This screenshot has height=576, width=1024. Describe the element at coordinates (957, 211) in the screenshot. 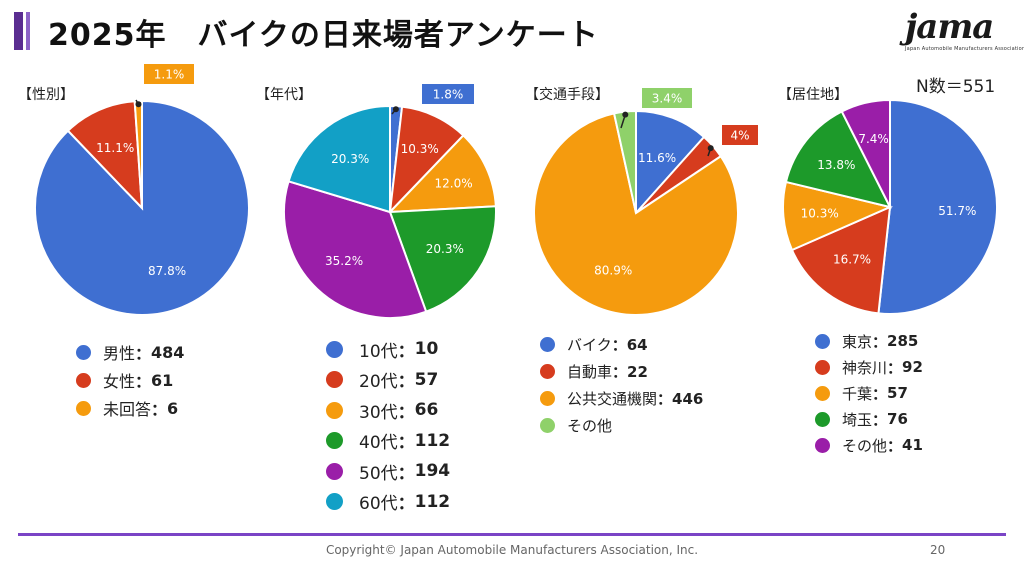

I see `data-label-3-0: 51.7%` at that location.